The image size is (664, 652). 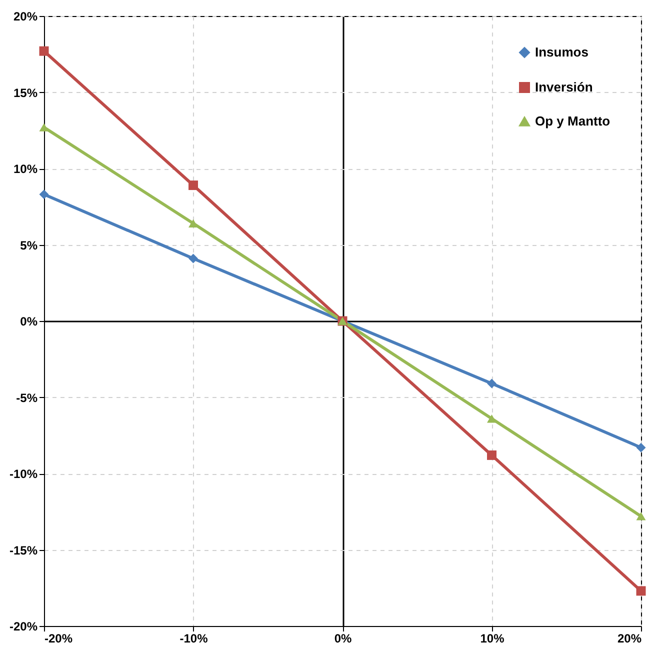 What do you see at coordinates (58, 639) in the screenshot?
I see `x-tick-label: -20%` at bounding box center [58, 639].